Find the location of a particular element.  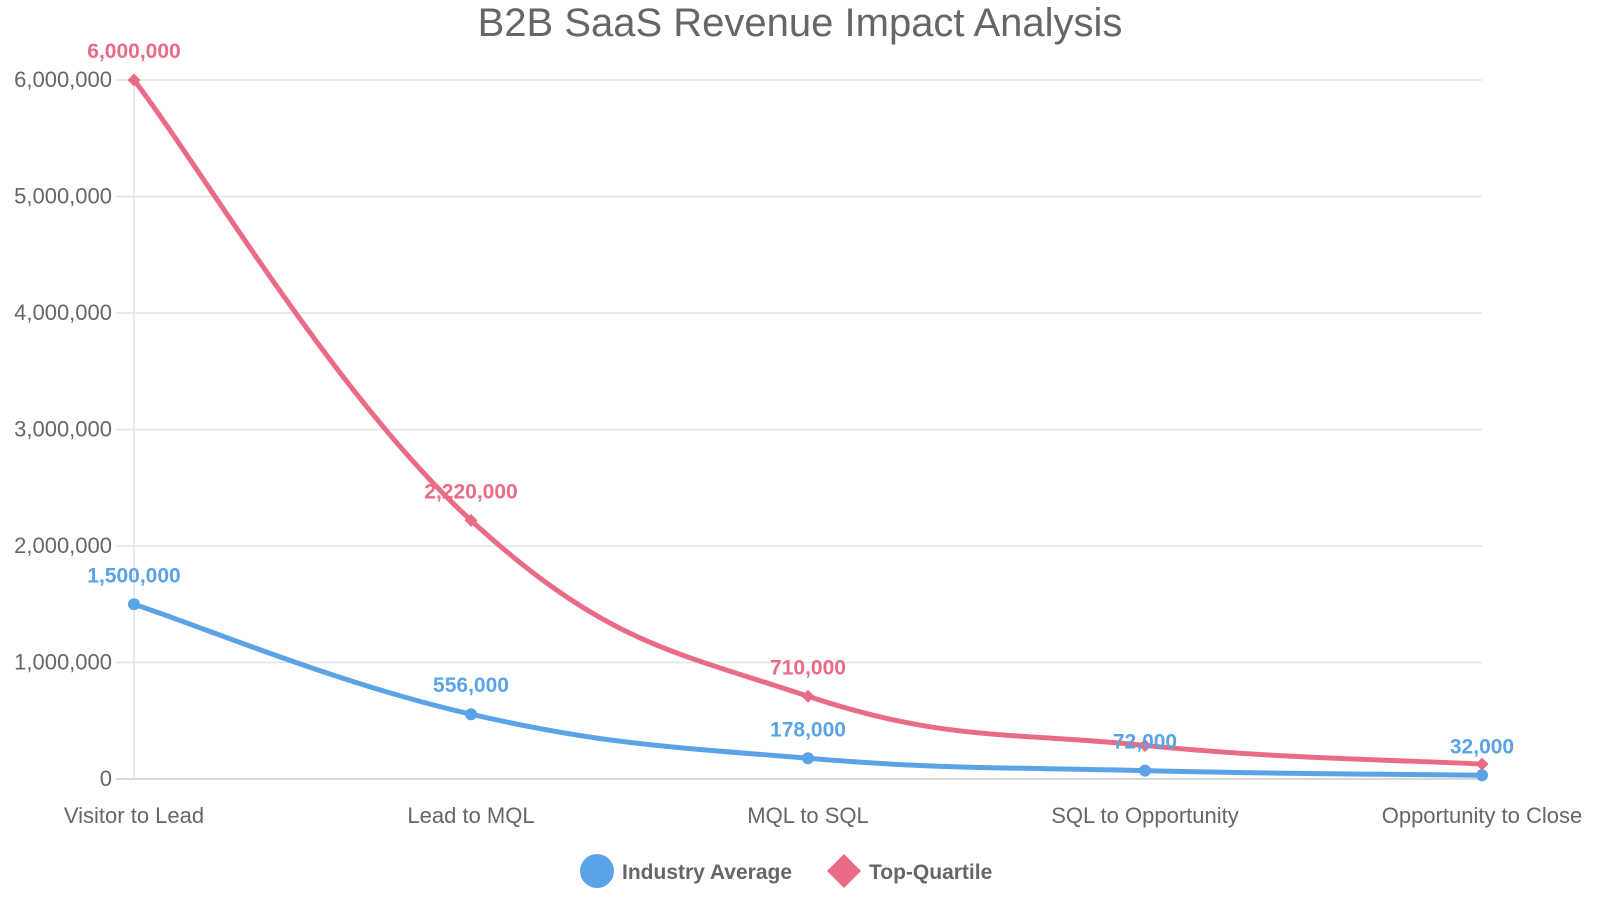

x-tick-label: Opportunity to Close is located at coordinates (1482, 815).